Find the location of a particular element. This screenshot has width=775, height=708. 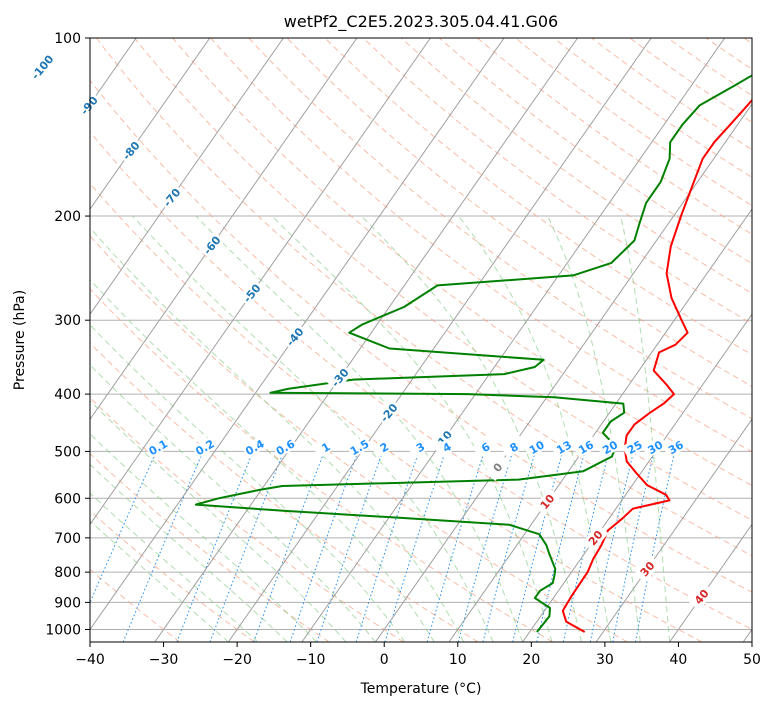

y-axis-label: Pressure (hPa) is located at coordinates (20, 340).